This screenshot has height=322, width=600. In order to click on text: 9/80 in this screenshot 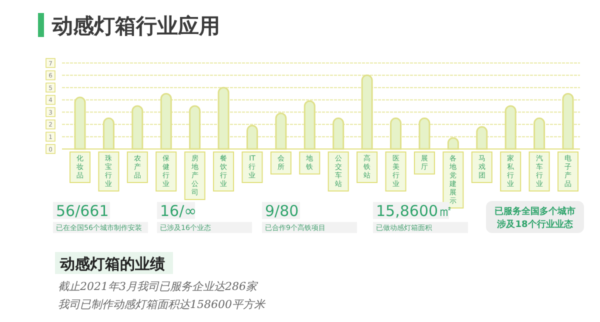, I will do `click(282, 211)`.